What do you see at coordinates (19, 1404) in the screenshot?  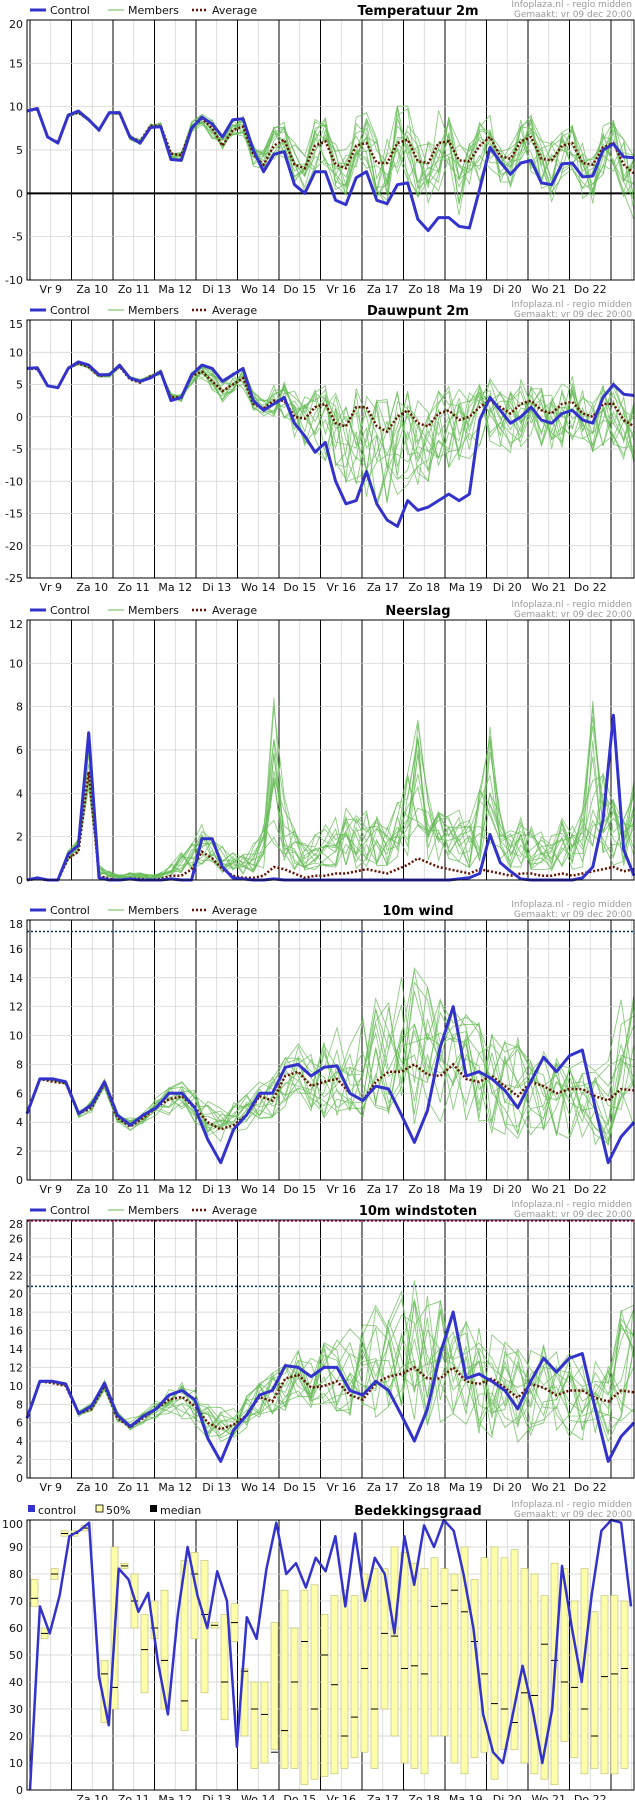 I see `y-tick-label: 8` at bounding box center [19, 1404].